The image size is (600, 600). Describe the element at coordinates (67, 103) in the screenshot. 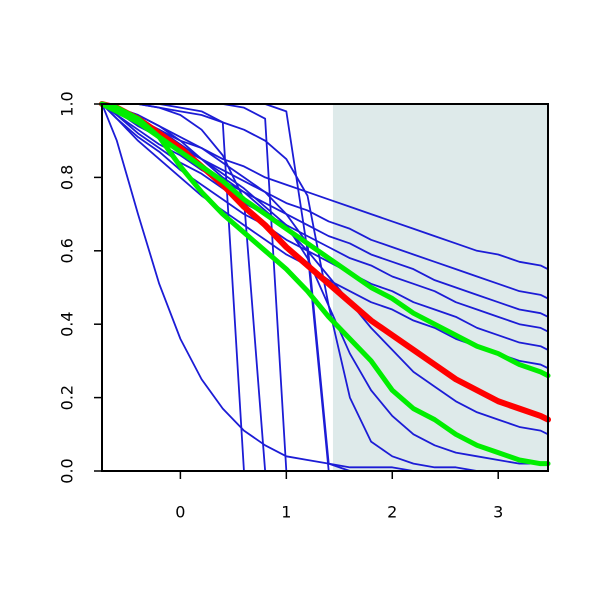

I see `y-tick-label: 1.0` at that location.